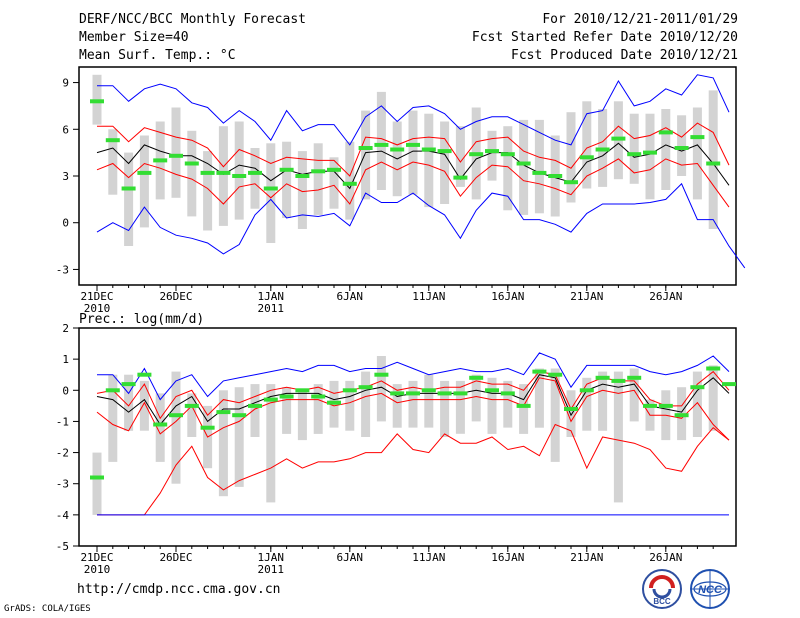 The height and width of the screenshot is (618, 800). Describe the element at coordinates (413, 469) in the screenshot. I see `prec-mean-2std-line` at that location.